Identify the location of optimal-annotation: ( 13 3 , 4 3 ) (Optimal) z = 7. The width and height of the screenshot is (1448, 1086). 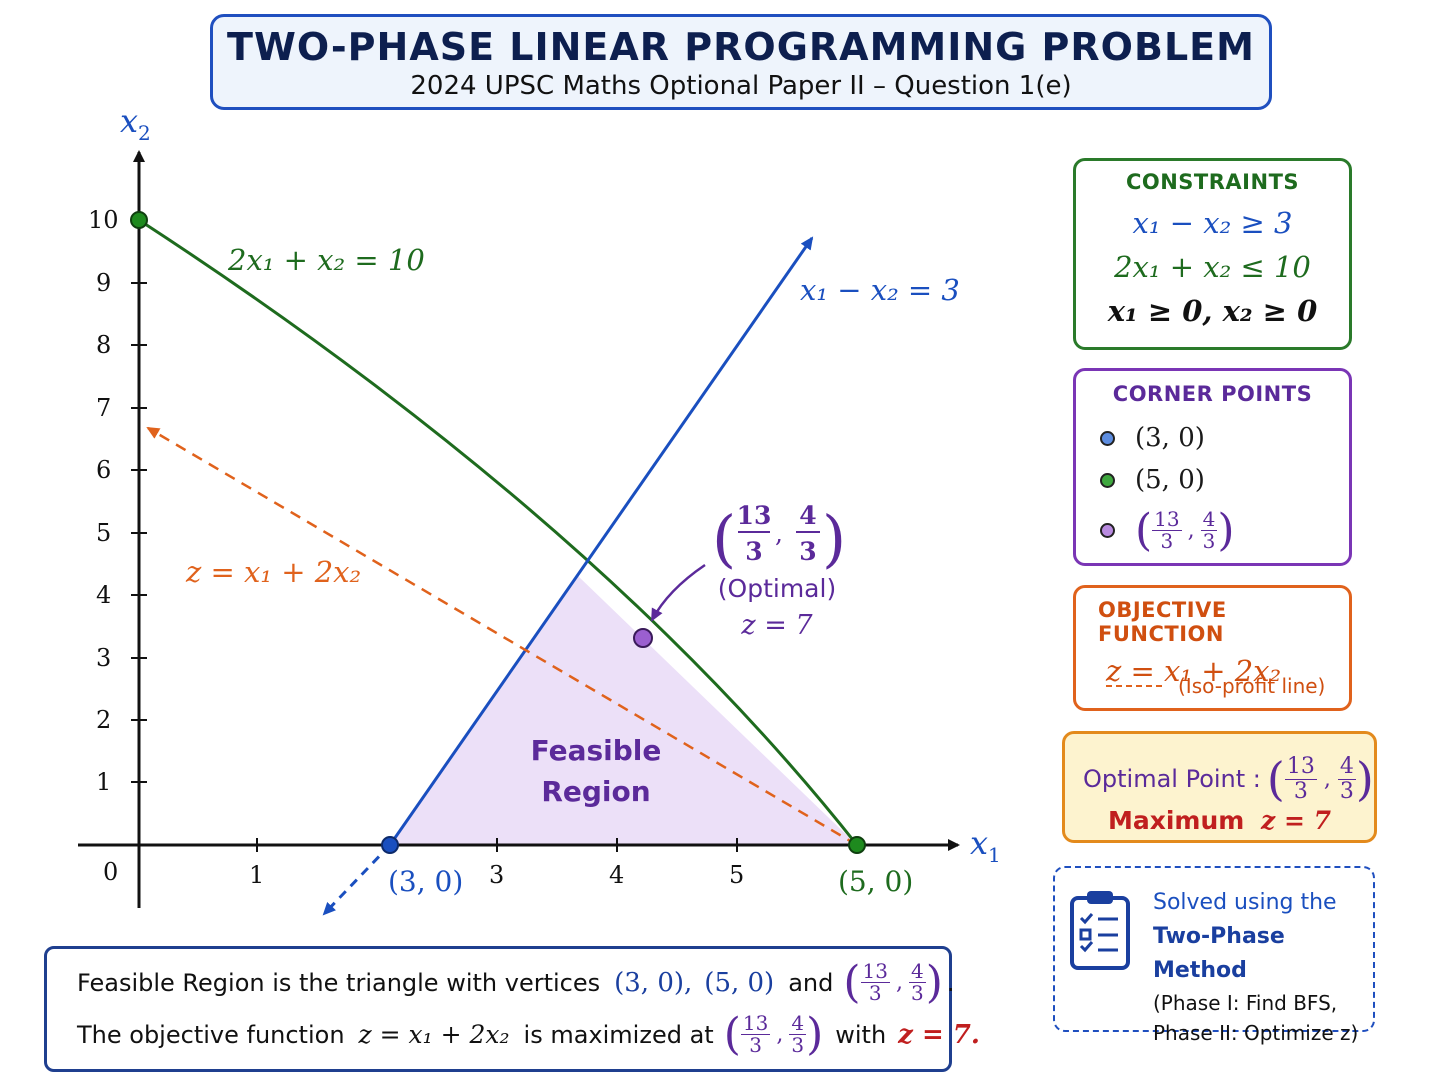
(779, 571).